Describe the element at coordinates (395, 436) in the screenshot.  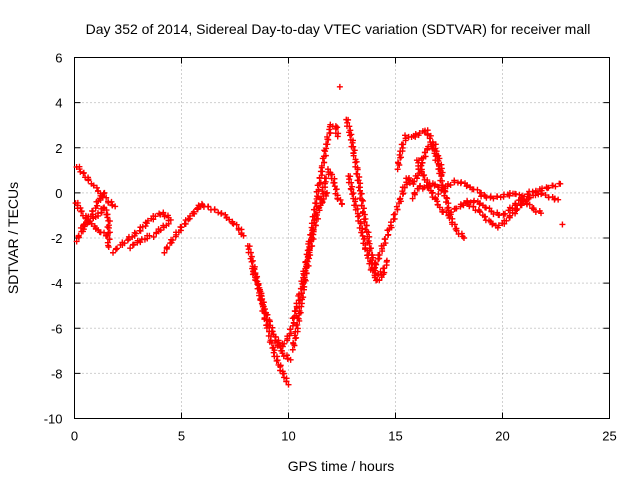
I see `x-tick-label: 15` at that location.